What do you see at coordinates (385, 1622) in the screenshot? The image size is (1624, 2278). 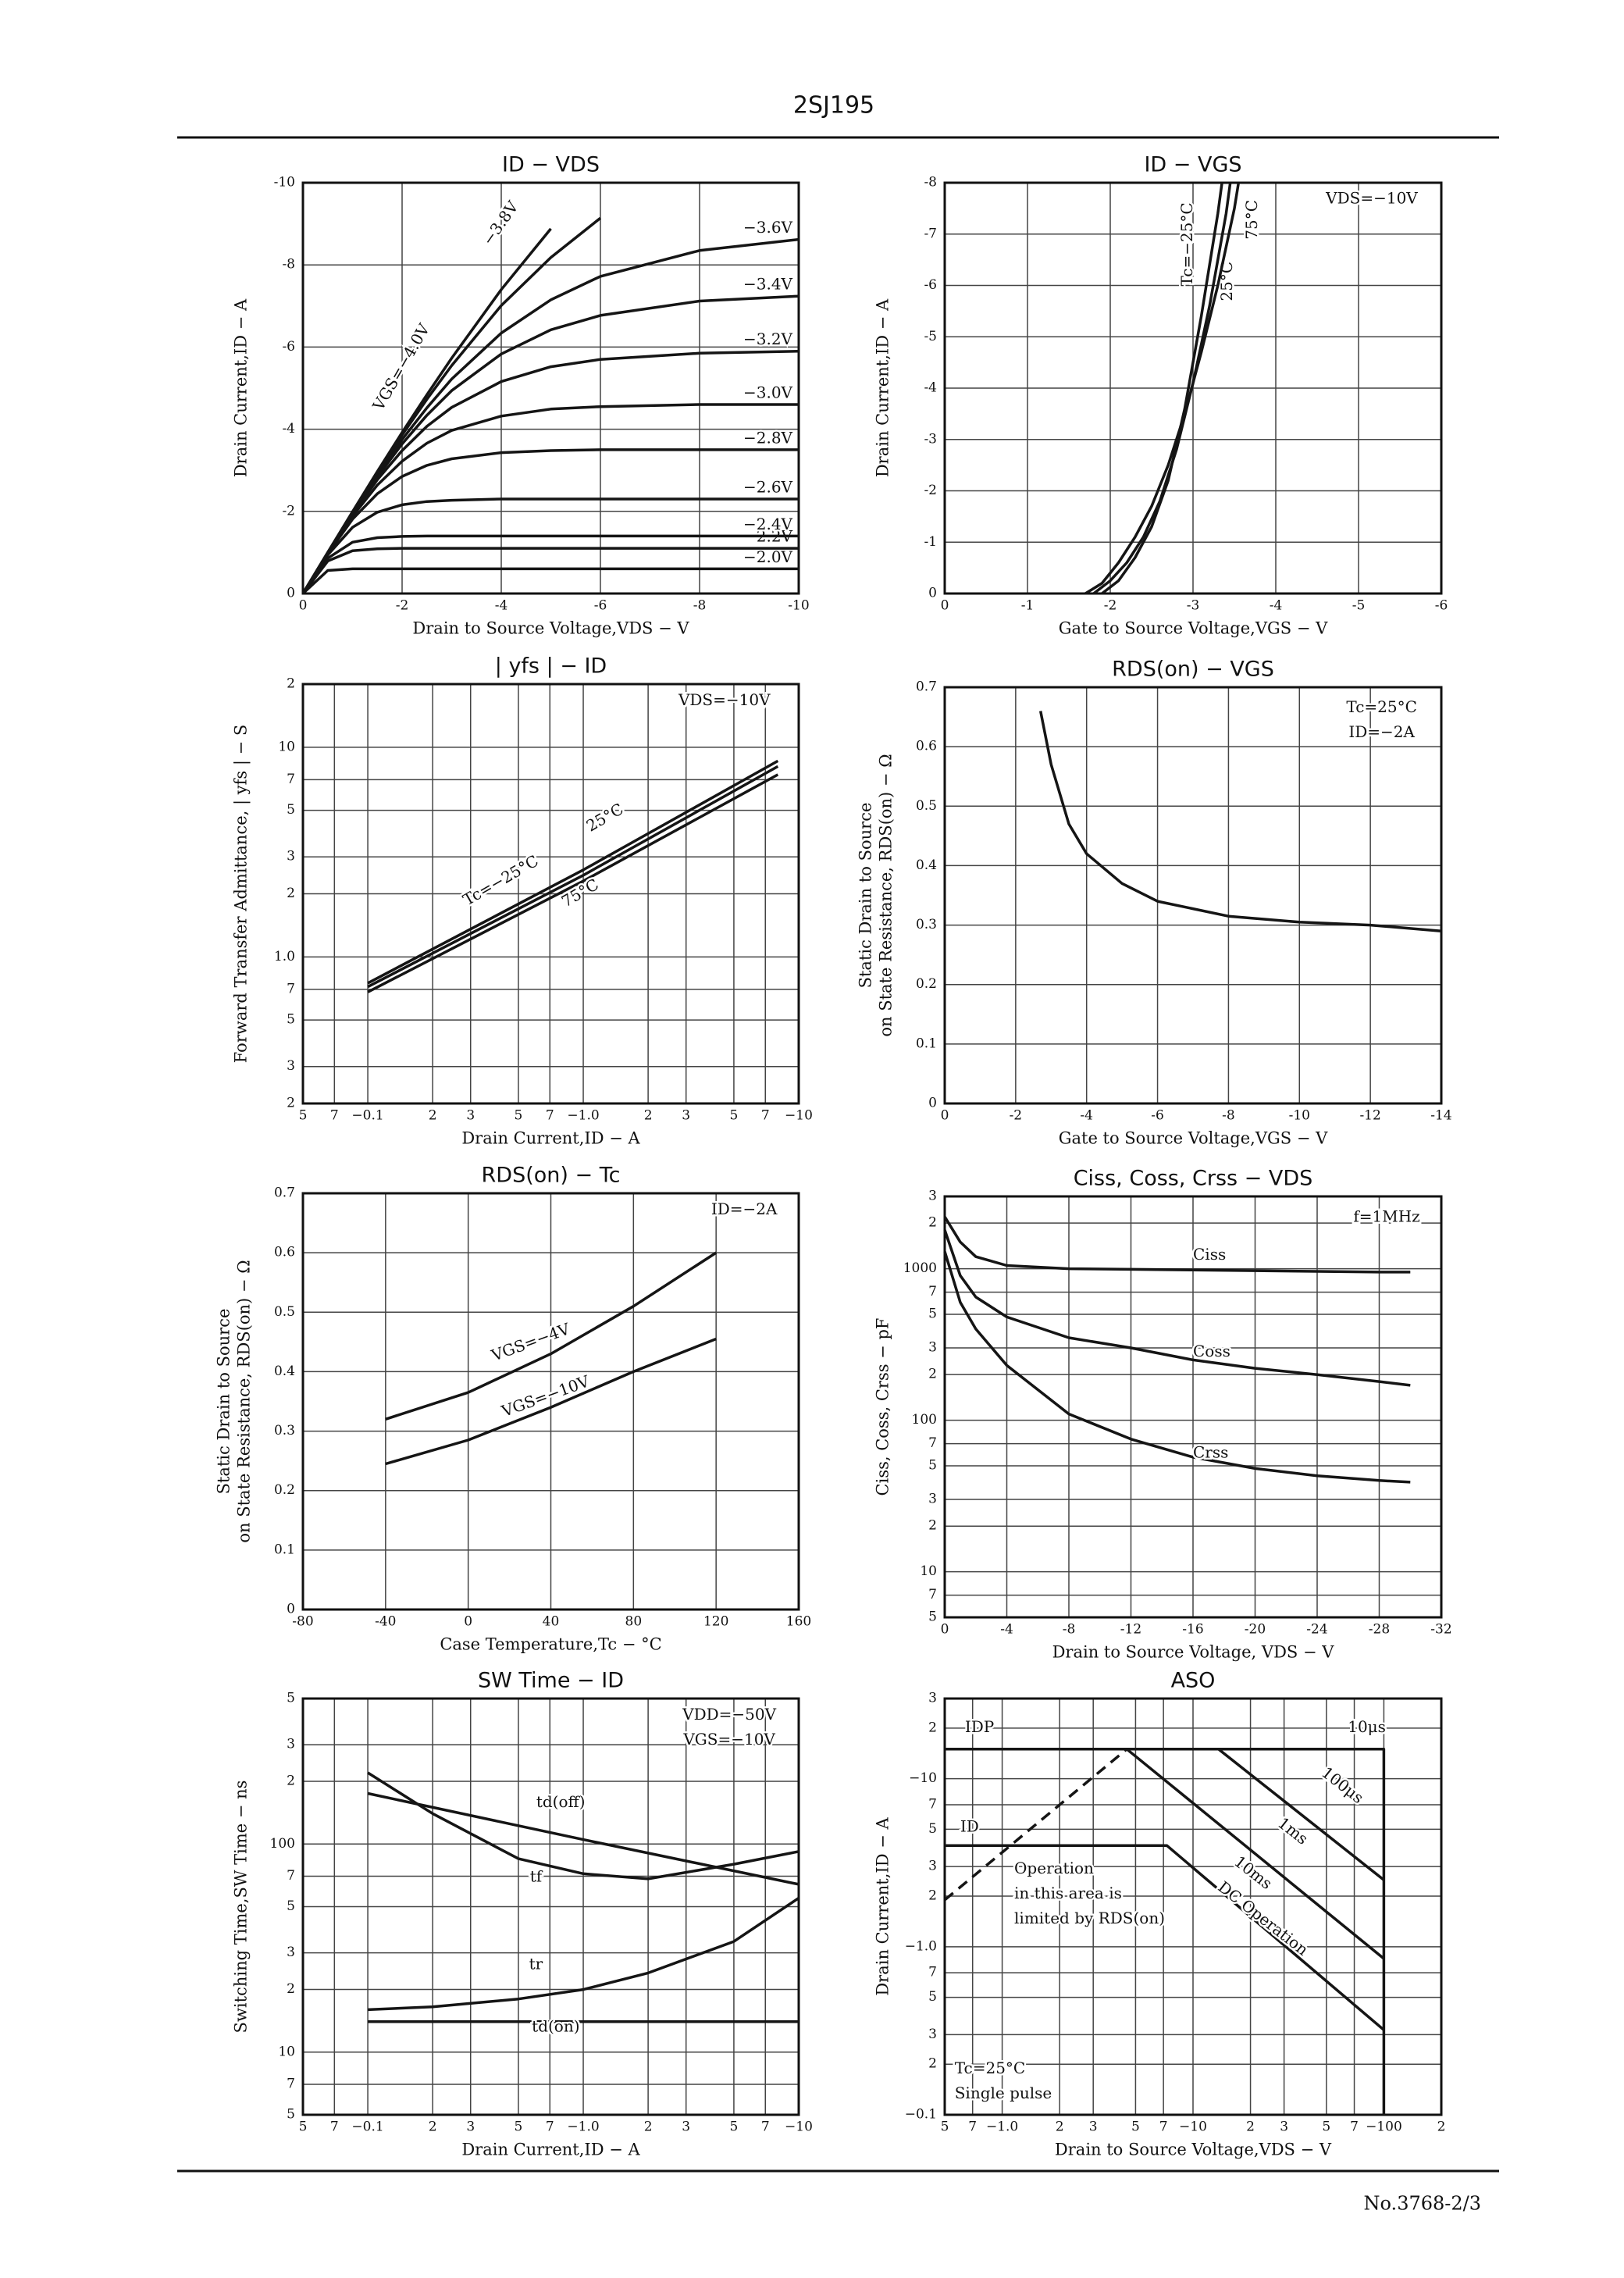 I see `x-tick-label: -40` at bounding box center [385, 1622].